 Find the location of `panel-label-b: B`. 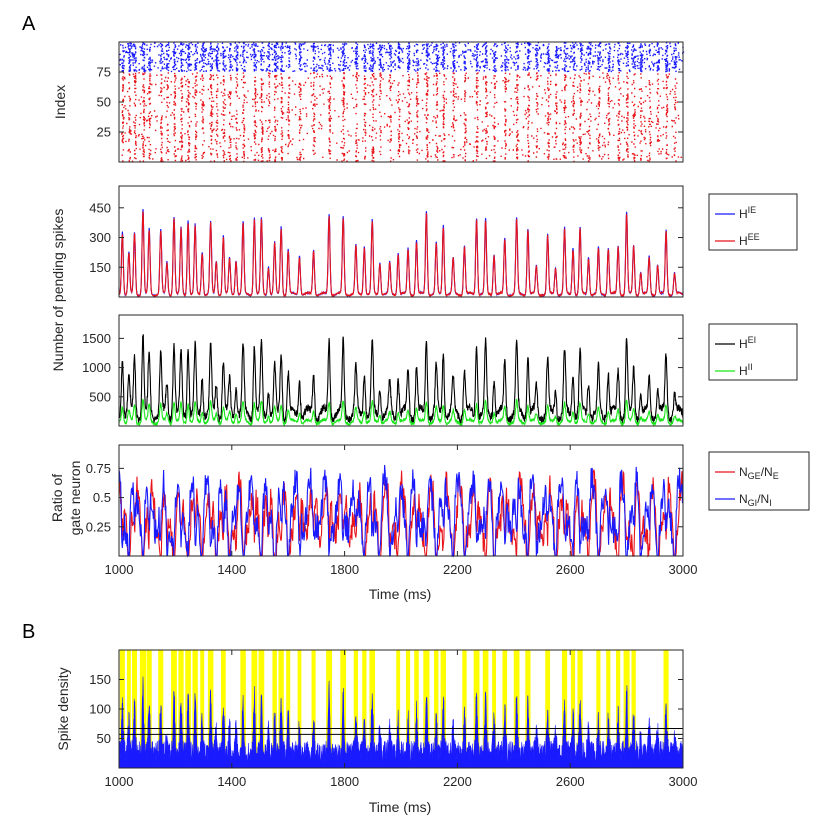

panel-label-b: B is located at coordinates (28, 632).